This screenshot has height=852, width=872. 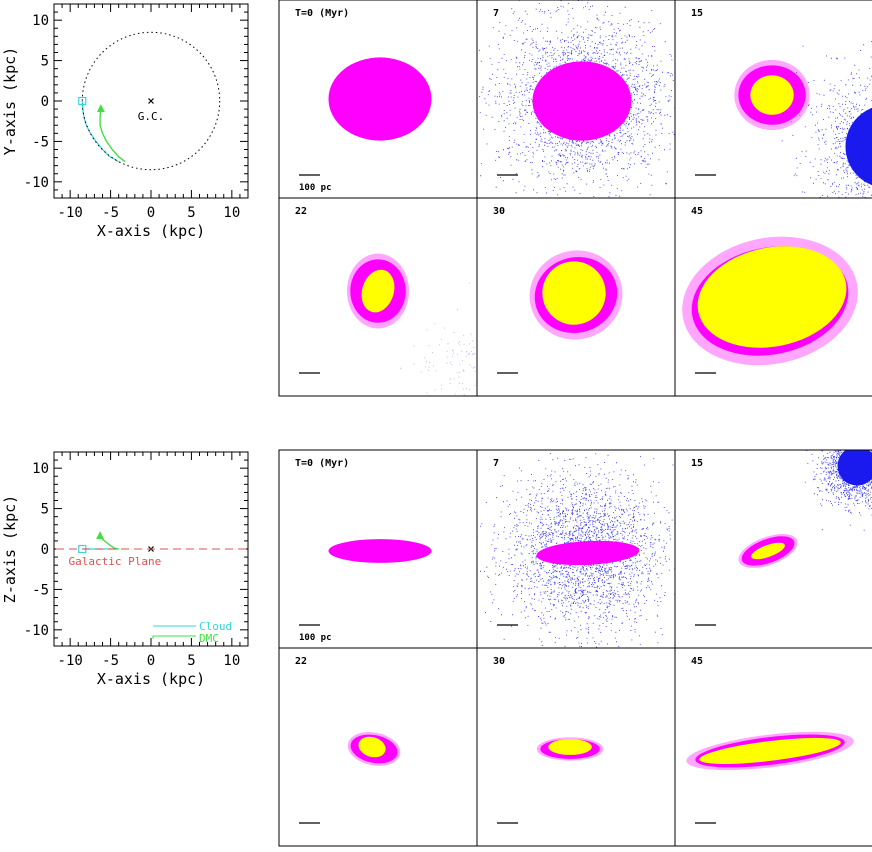 I want to click on gc-annotation: G.C., so click(x=151, y=116).